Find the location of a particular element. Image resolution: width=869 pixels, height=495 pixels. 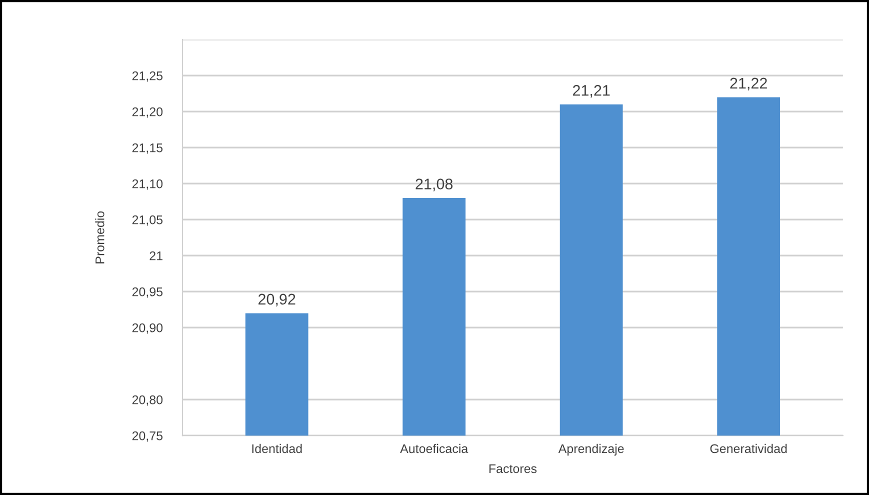

x-tick-label: Identidad is located at coordinates (277, 449).